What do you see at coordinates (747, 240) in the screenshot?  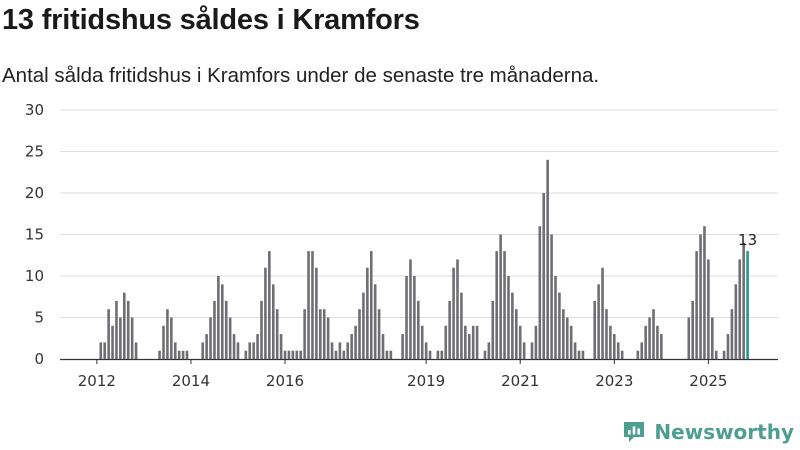 I see `highlight-value-label: 13` at bounding box center [747, 240].